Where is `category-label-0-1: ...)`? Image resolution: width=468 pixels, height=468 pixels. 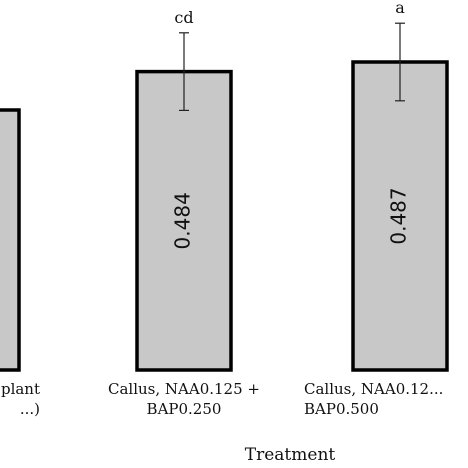 category-label-0-1: ...) is located at coordinates (30, 409).